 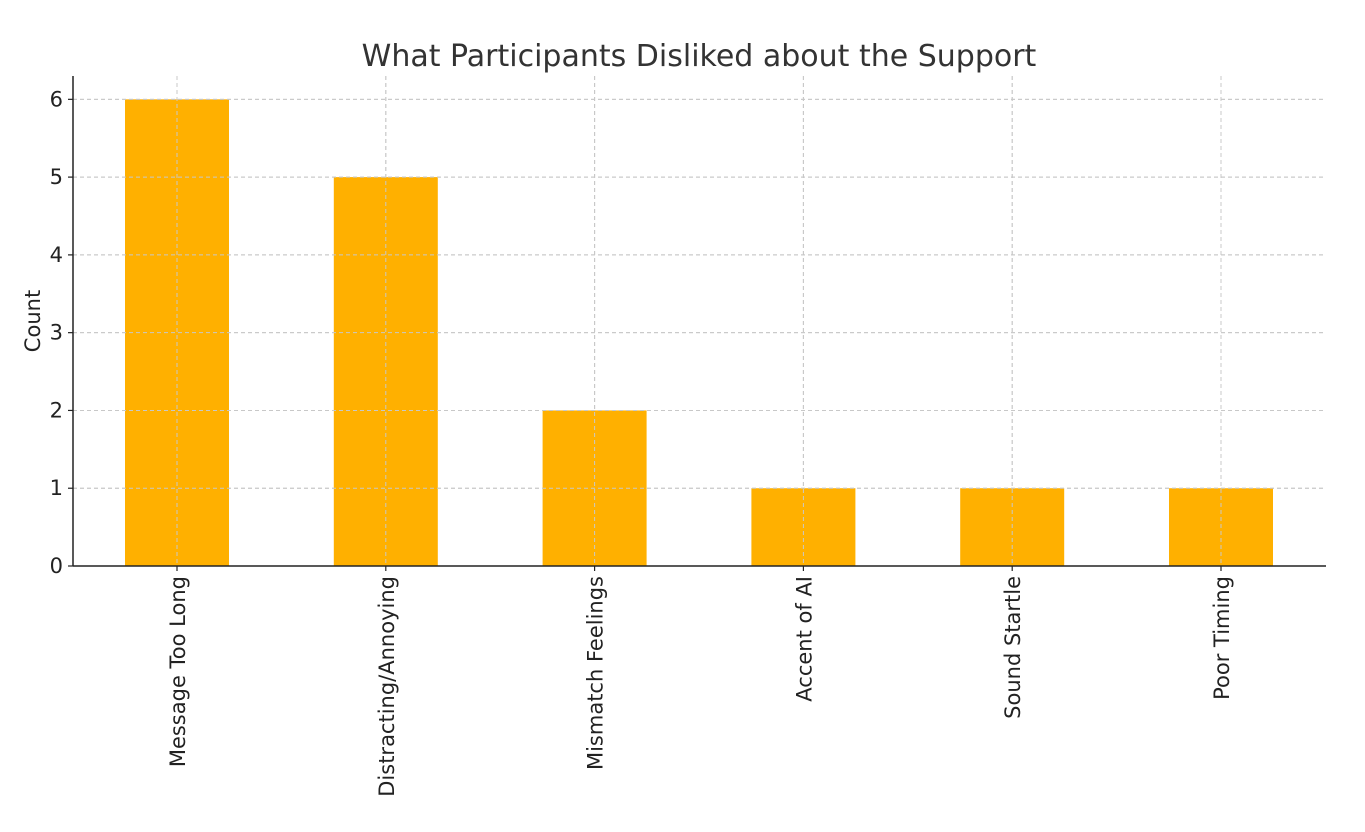 I want to click on x-category-label: Accent of AI, so click(x=804, y=639).